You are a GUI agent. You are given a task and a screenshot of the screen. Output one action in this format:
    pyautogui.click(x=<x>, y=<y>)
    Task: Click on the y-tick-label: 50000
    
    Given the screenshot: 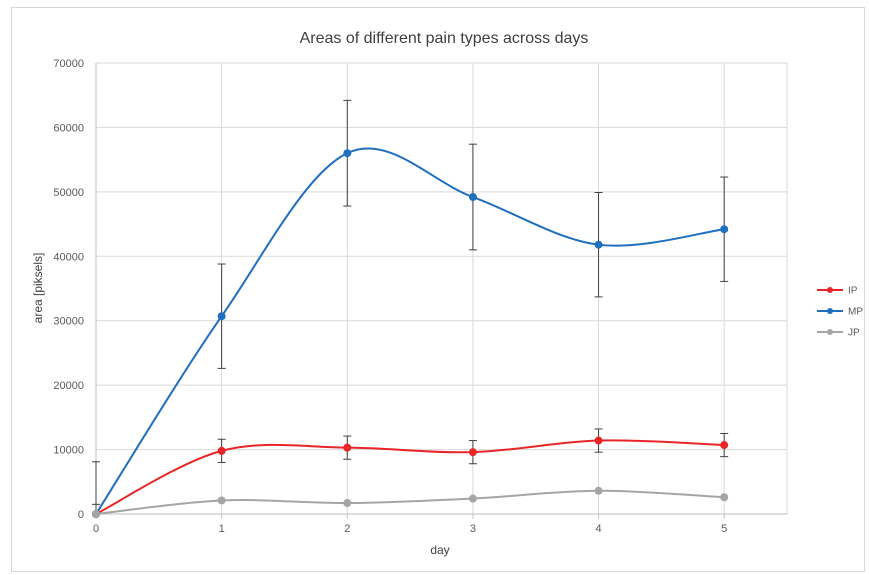 What is the action you would take?
    pyautogui.click(x=68, y=193)
    